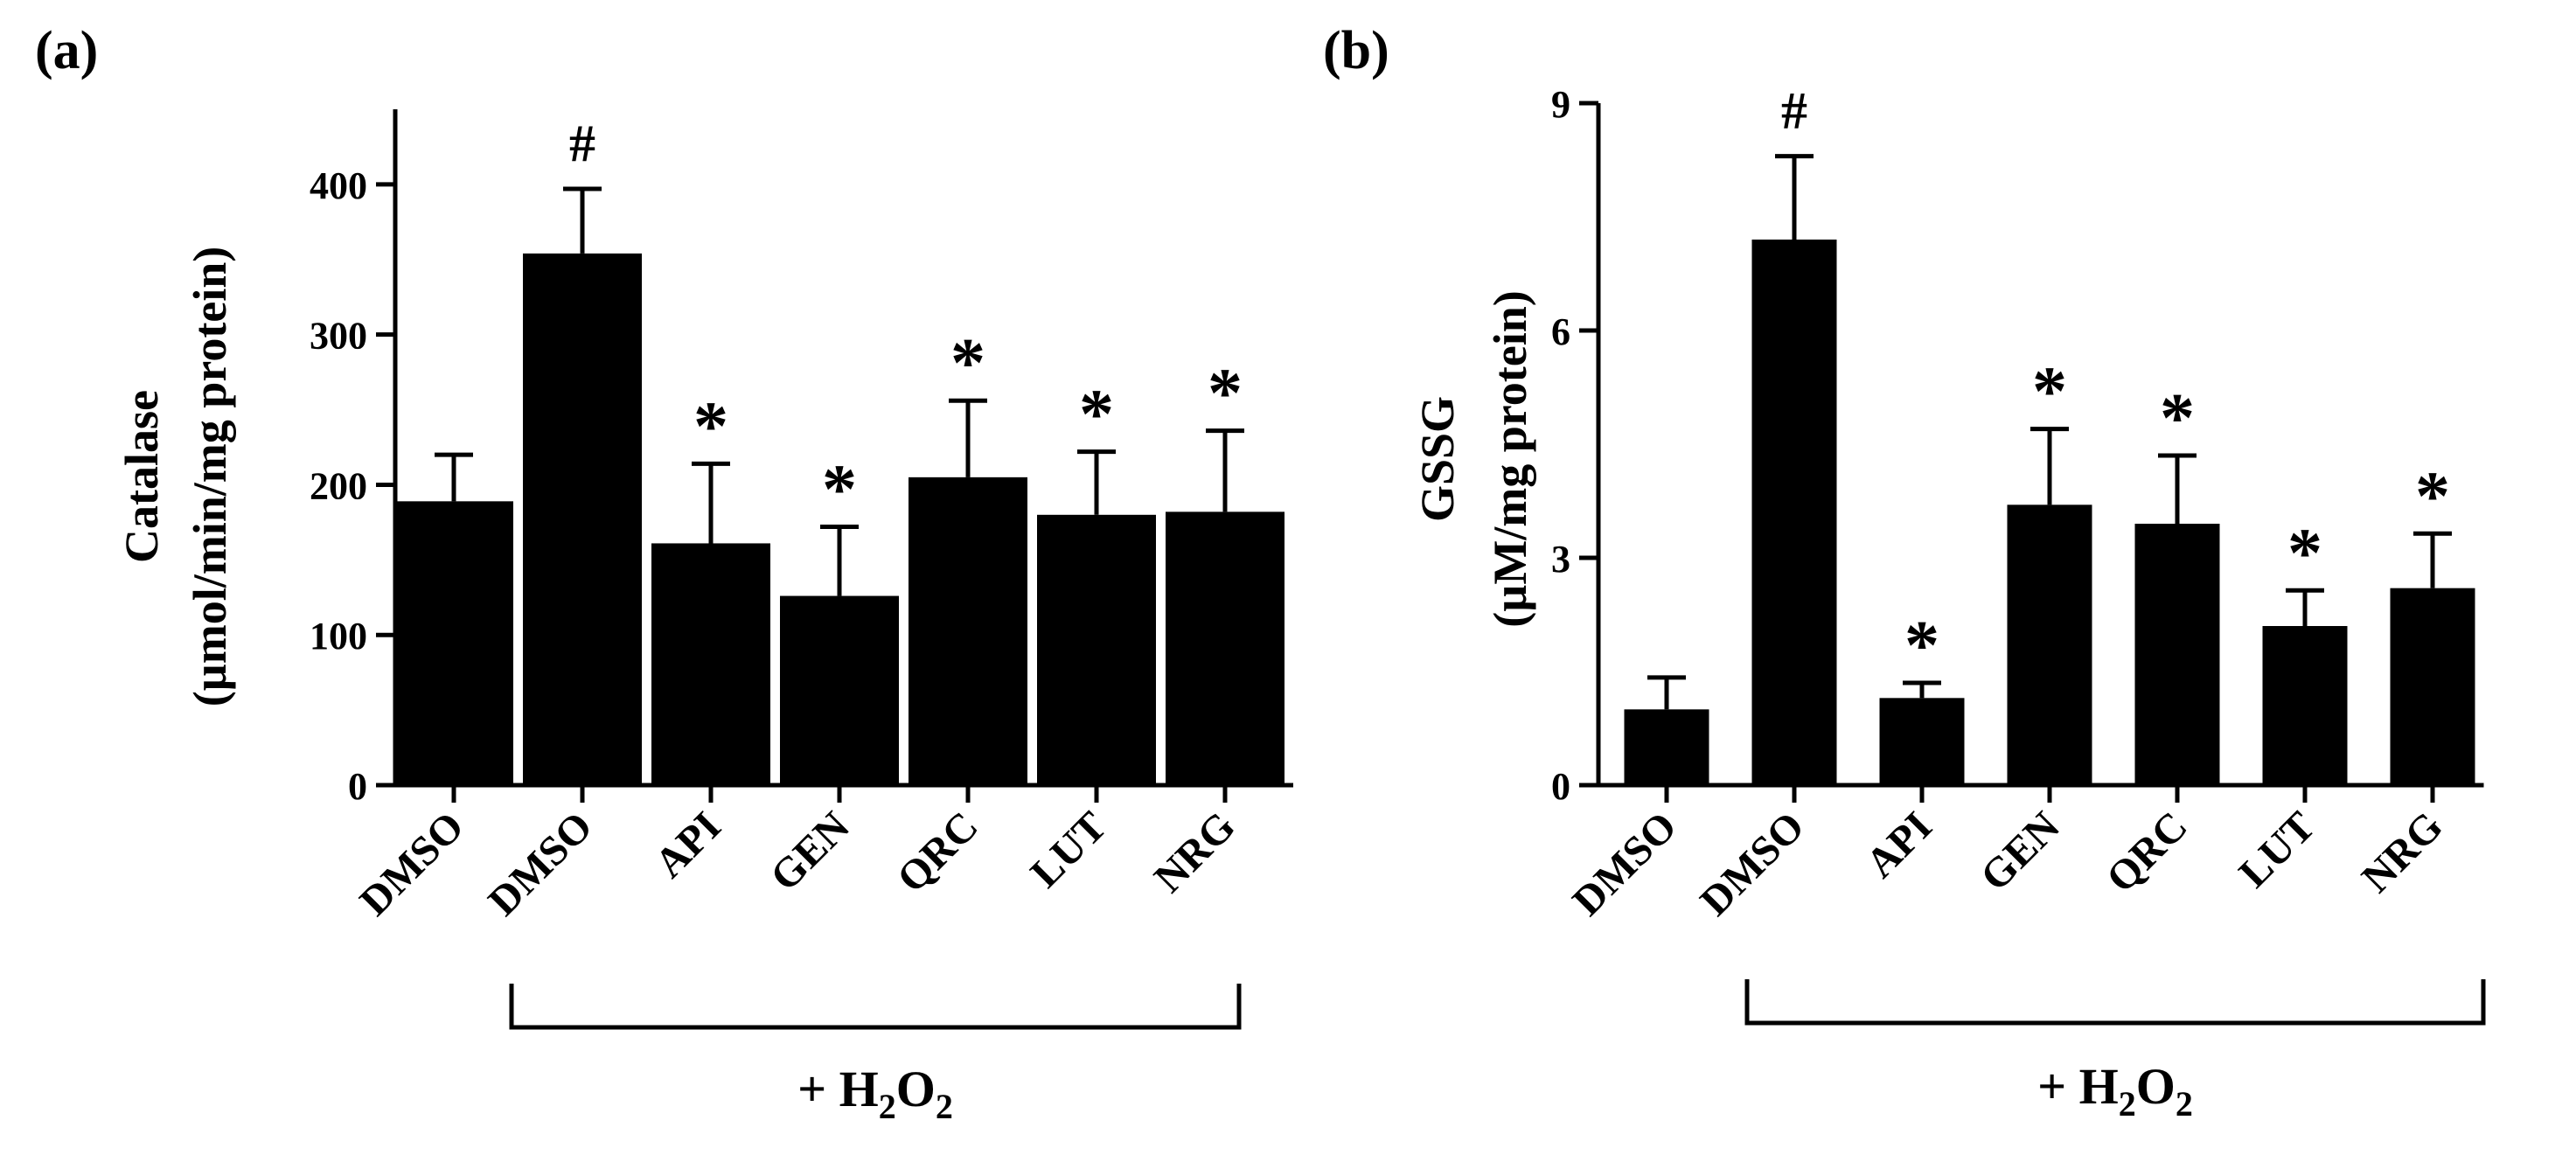  What do you see at coordinates (338, 336) in the screenshot?
I see `y-tick-label: 300` at bounding box center [338, 336].